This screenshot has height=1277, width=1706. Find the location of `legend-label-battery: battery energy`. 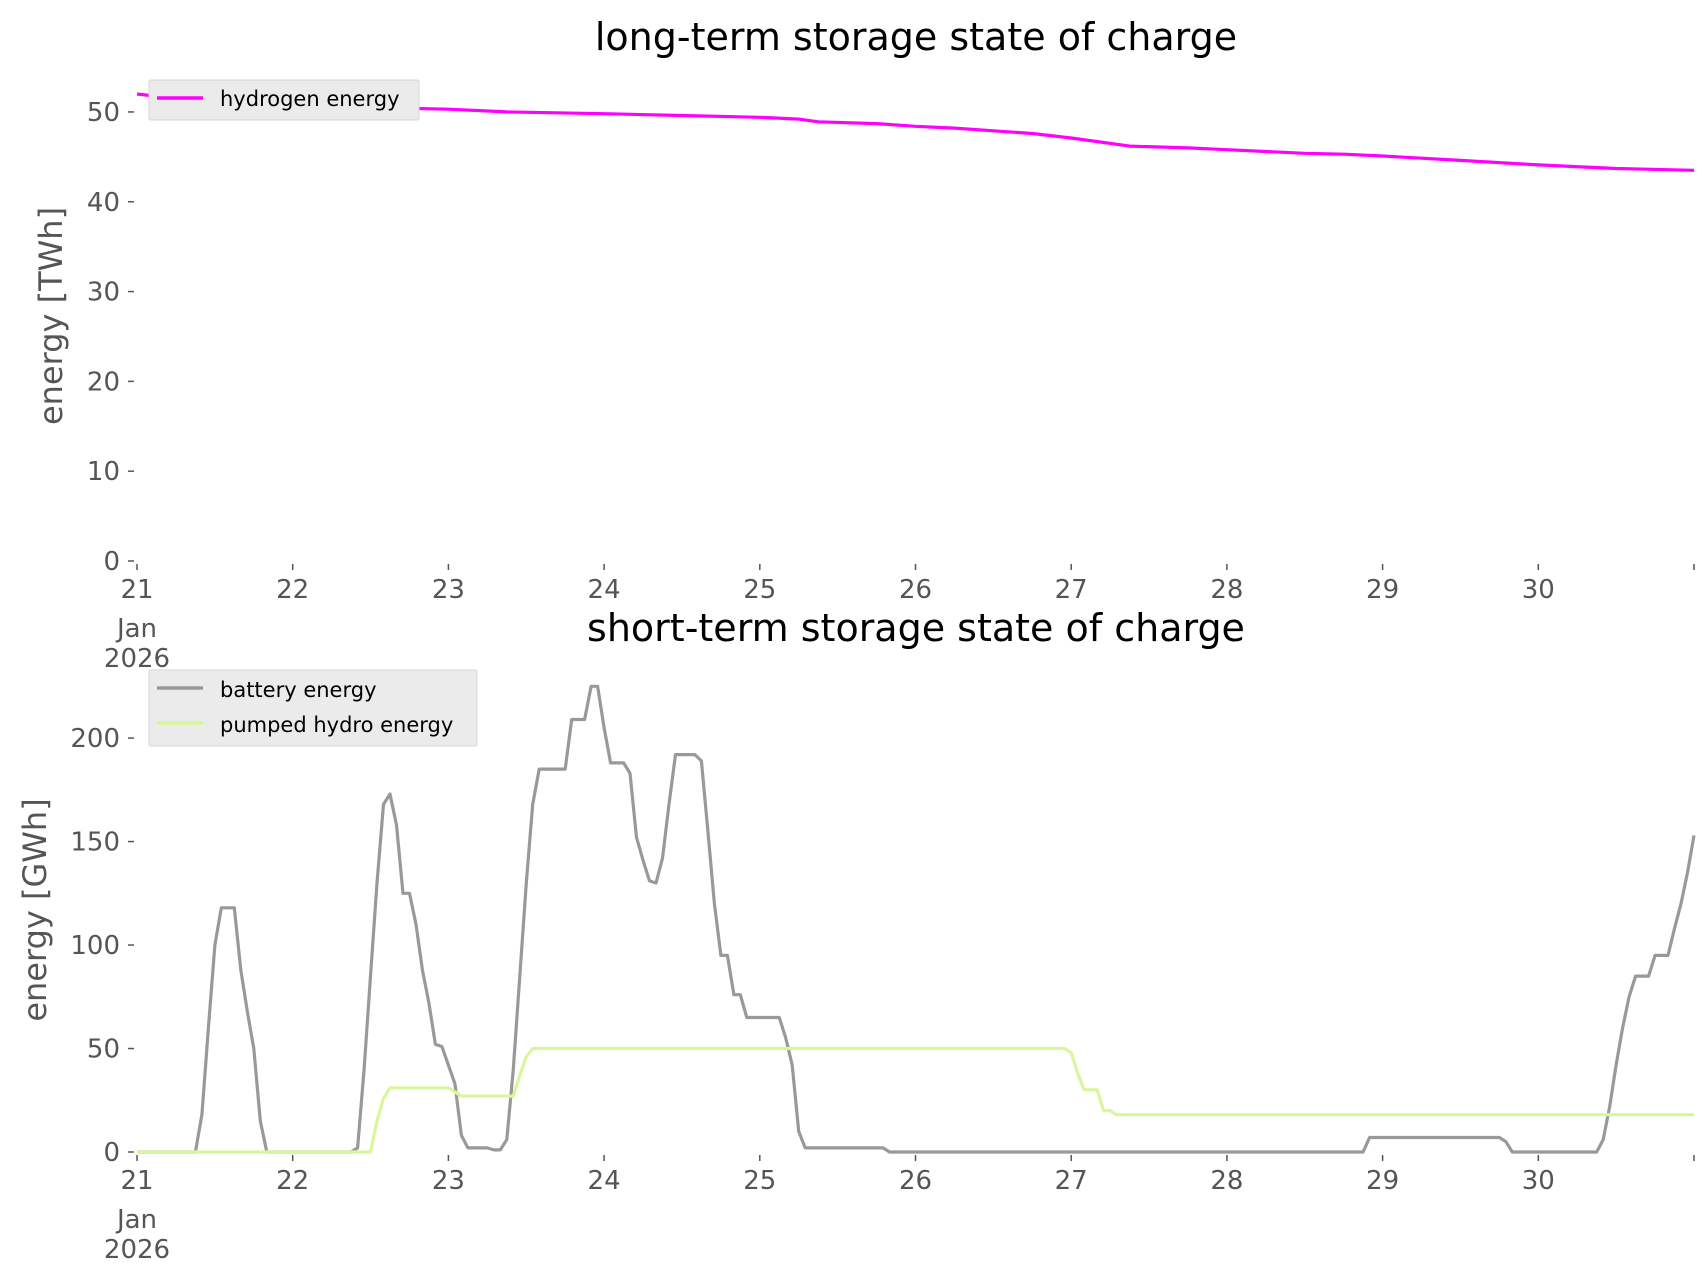

legend-label-battery: battery energy is located at coordinates (298, 690).